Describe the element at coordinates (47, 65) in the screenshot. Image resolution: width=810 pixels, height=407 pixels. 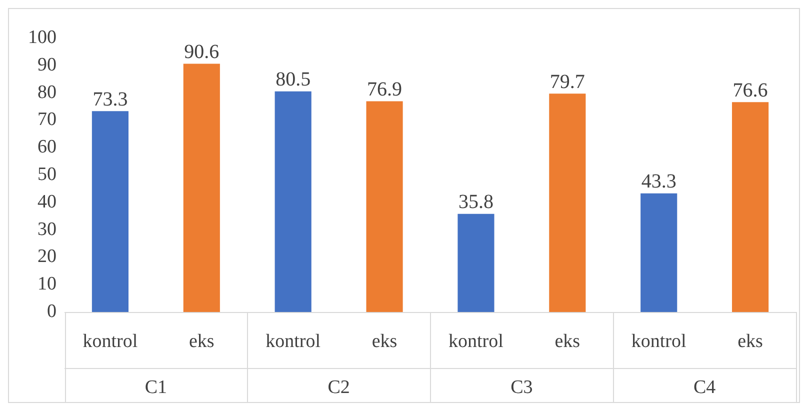
I see `y-tick-label: 90` at that location.